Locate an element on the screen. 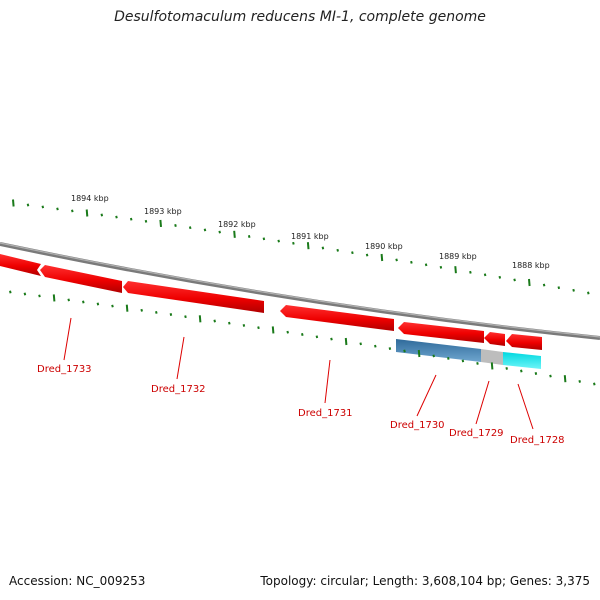 The width and height of the screenshot is (600, 600). feature-segment-grey is located at coordinates (492, 357).